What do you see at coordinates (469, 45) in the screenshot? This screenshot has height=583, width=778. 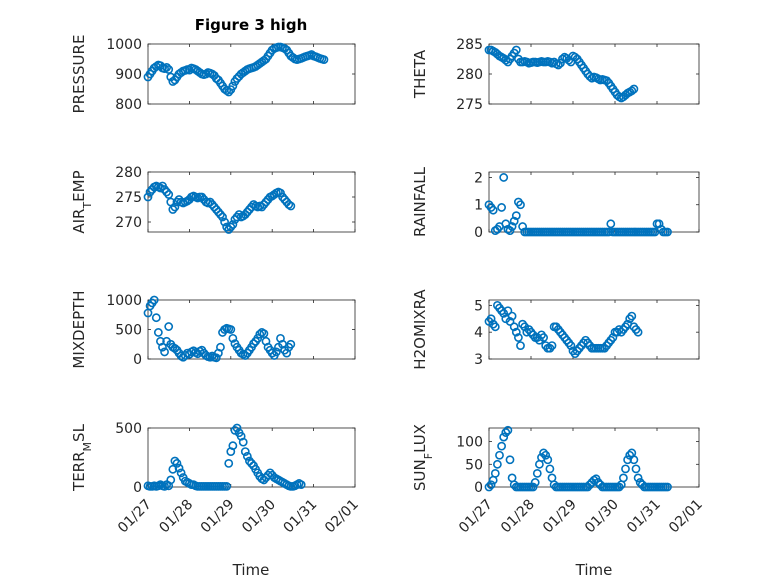 I see `y-tick-label: 285` at bounding box center [469, 45].